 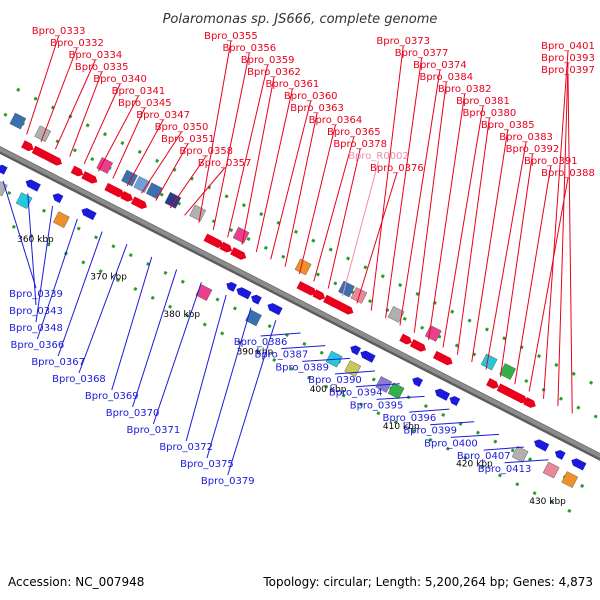 I want to click on gene-label: Bpro_0377, so click(x=422, y=53).